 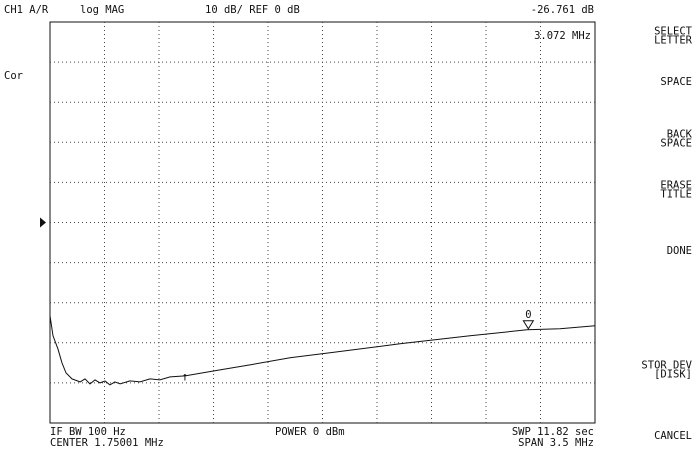 I want to click on marker-triangle, so click(x=528, y=325).